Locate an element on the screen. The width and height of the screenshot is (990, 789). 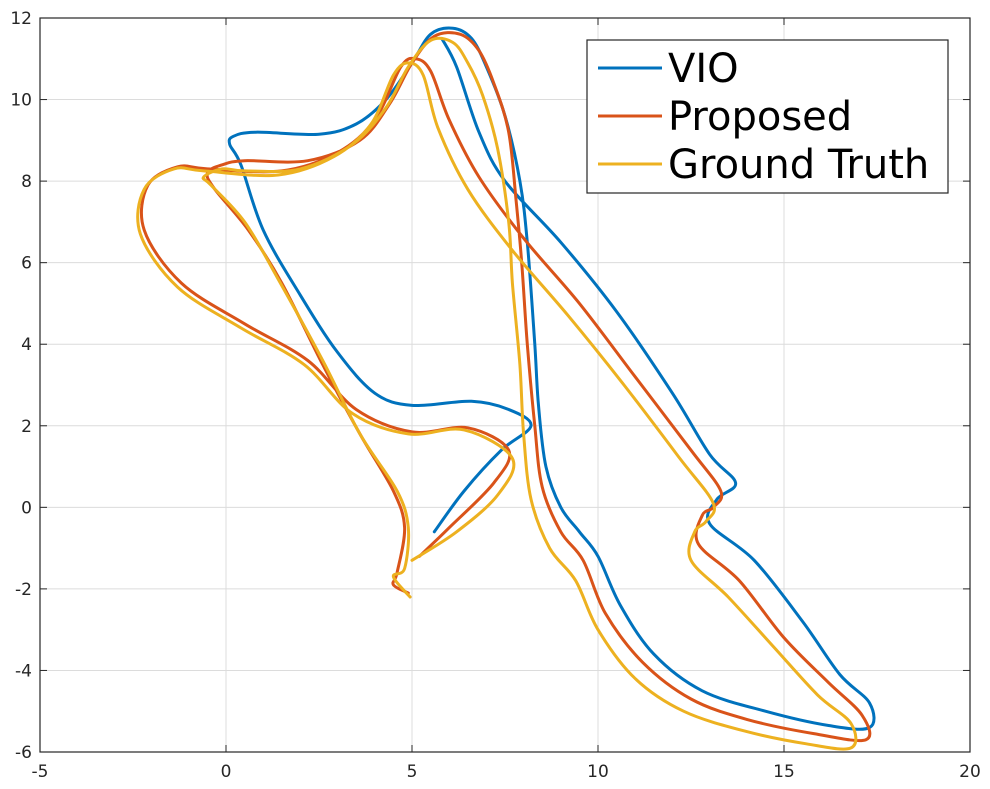
y-axis-tick-labels: -6 -4 -2 0 2 4 6 8 10 12 is located at coordinates (21, 386).